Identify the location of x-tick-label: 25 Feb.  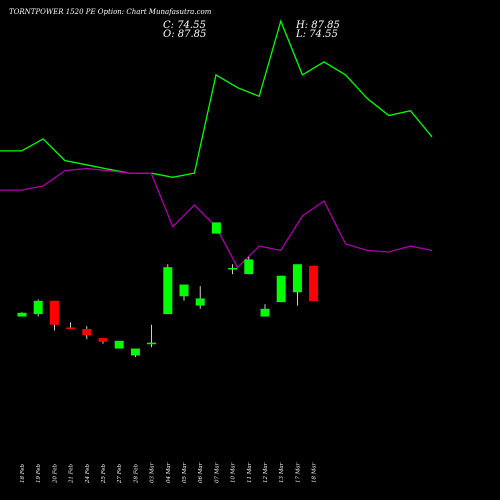
(104, 473).